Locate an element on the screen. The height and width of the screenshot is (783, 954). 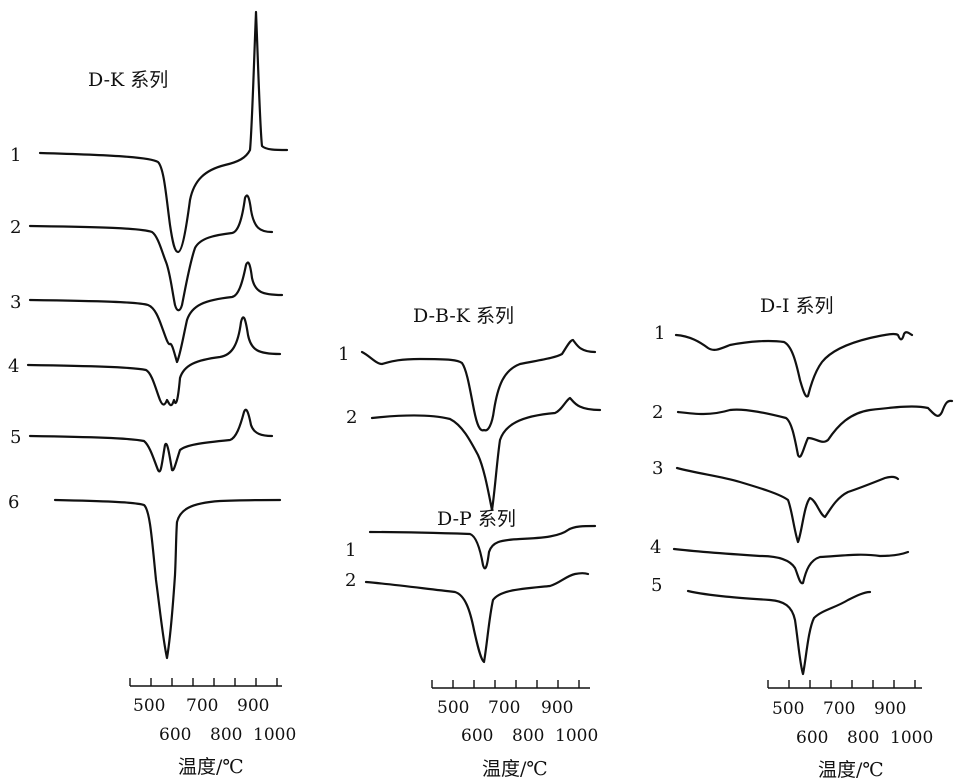
dp-series-2-curve is located at coordinates (477, 618).